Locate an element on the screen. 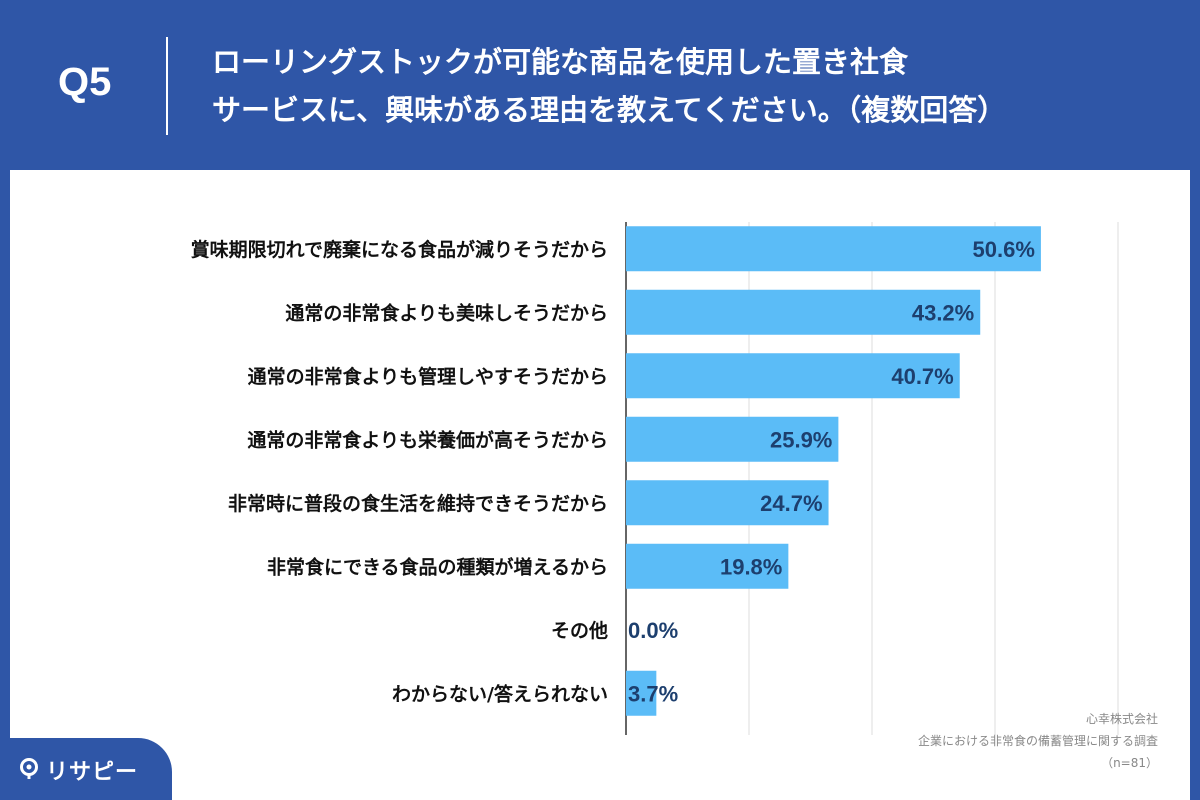 This screenshot has width=1200, height=800. category-label: その他 is located at coordinates (579, 630).